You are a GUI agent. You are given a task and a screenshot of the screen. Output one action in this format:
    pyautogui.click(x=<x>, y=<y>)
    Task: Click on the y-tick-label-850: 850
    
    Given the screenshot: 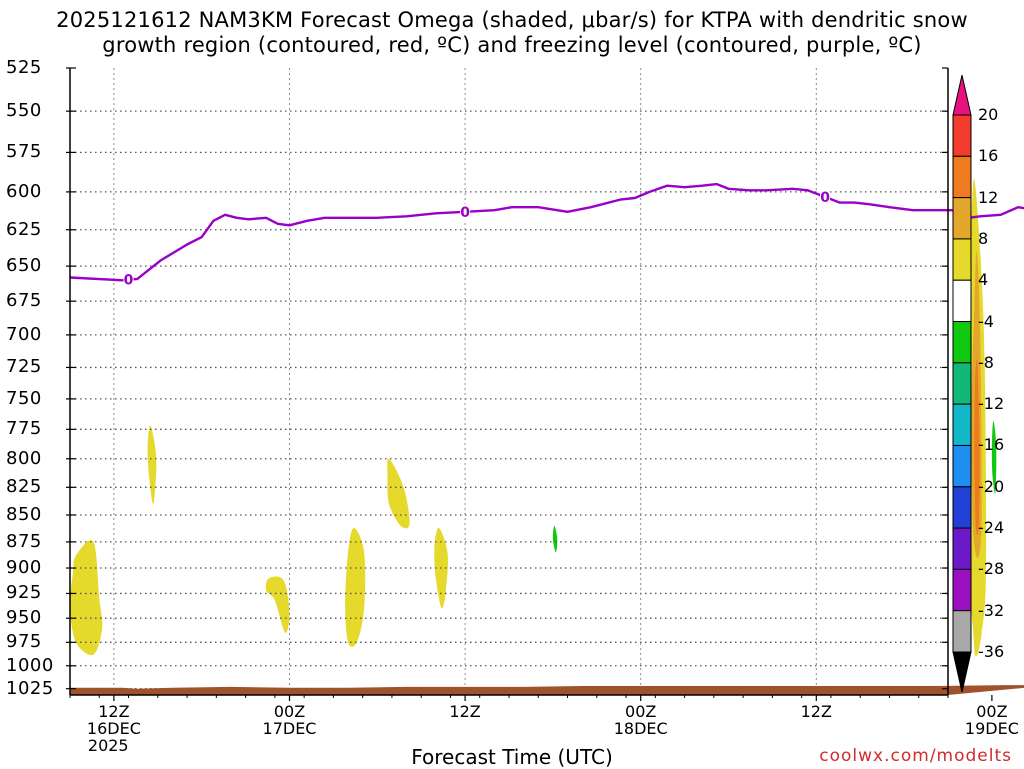 What is the action you would take?
    pyautogui.click(x=24, y=514)
    